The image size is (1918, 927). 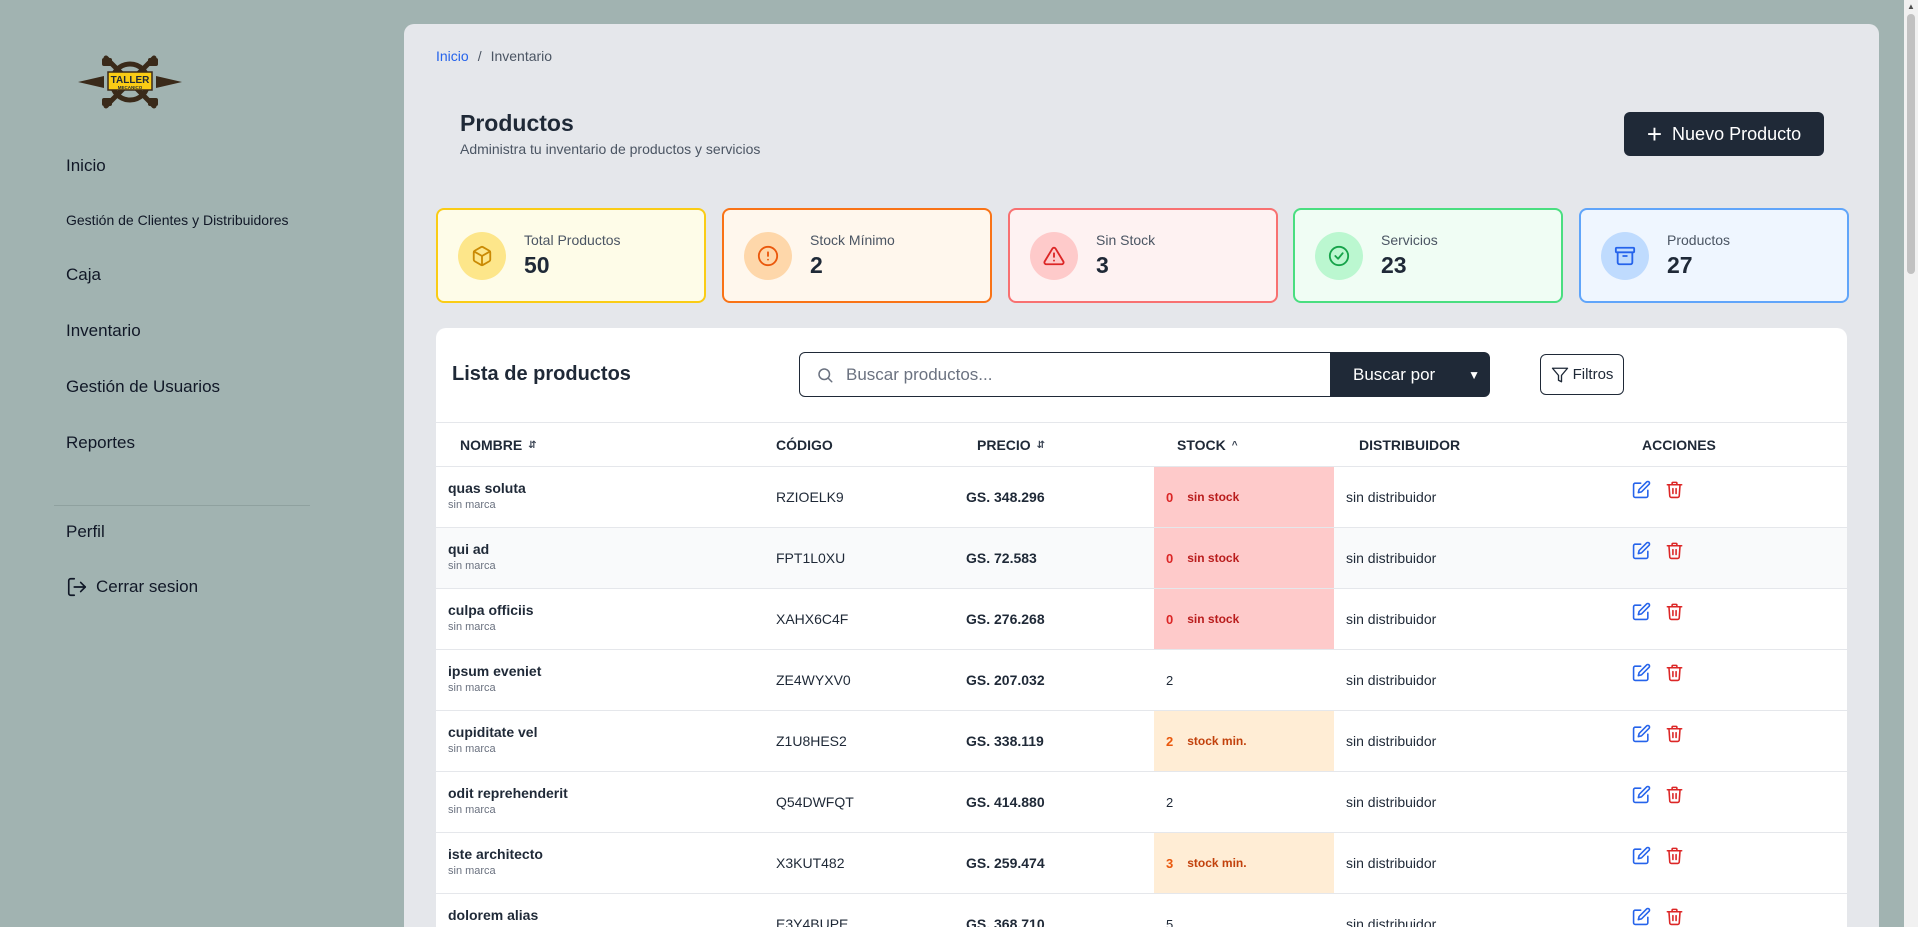 What do you see at coordinates (812, 619) in the screenshot?
I see `product-code: XAHX6C4F` at bounding box center [812, 619].